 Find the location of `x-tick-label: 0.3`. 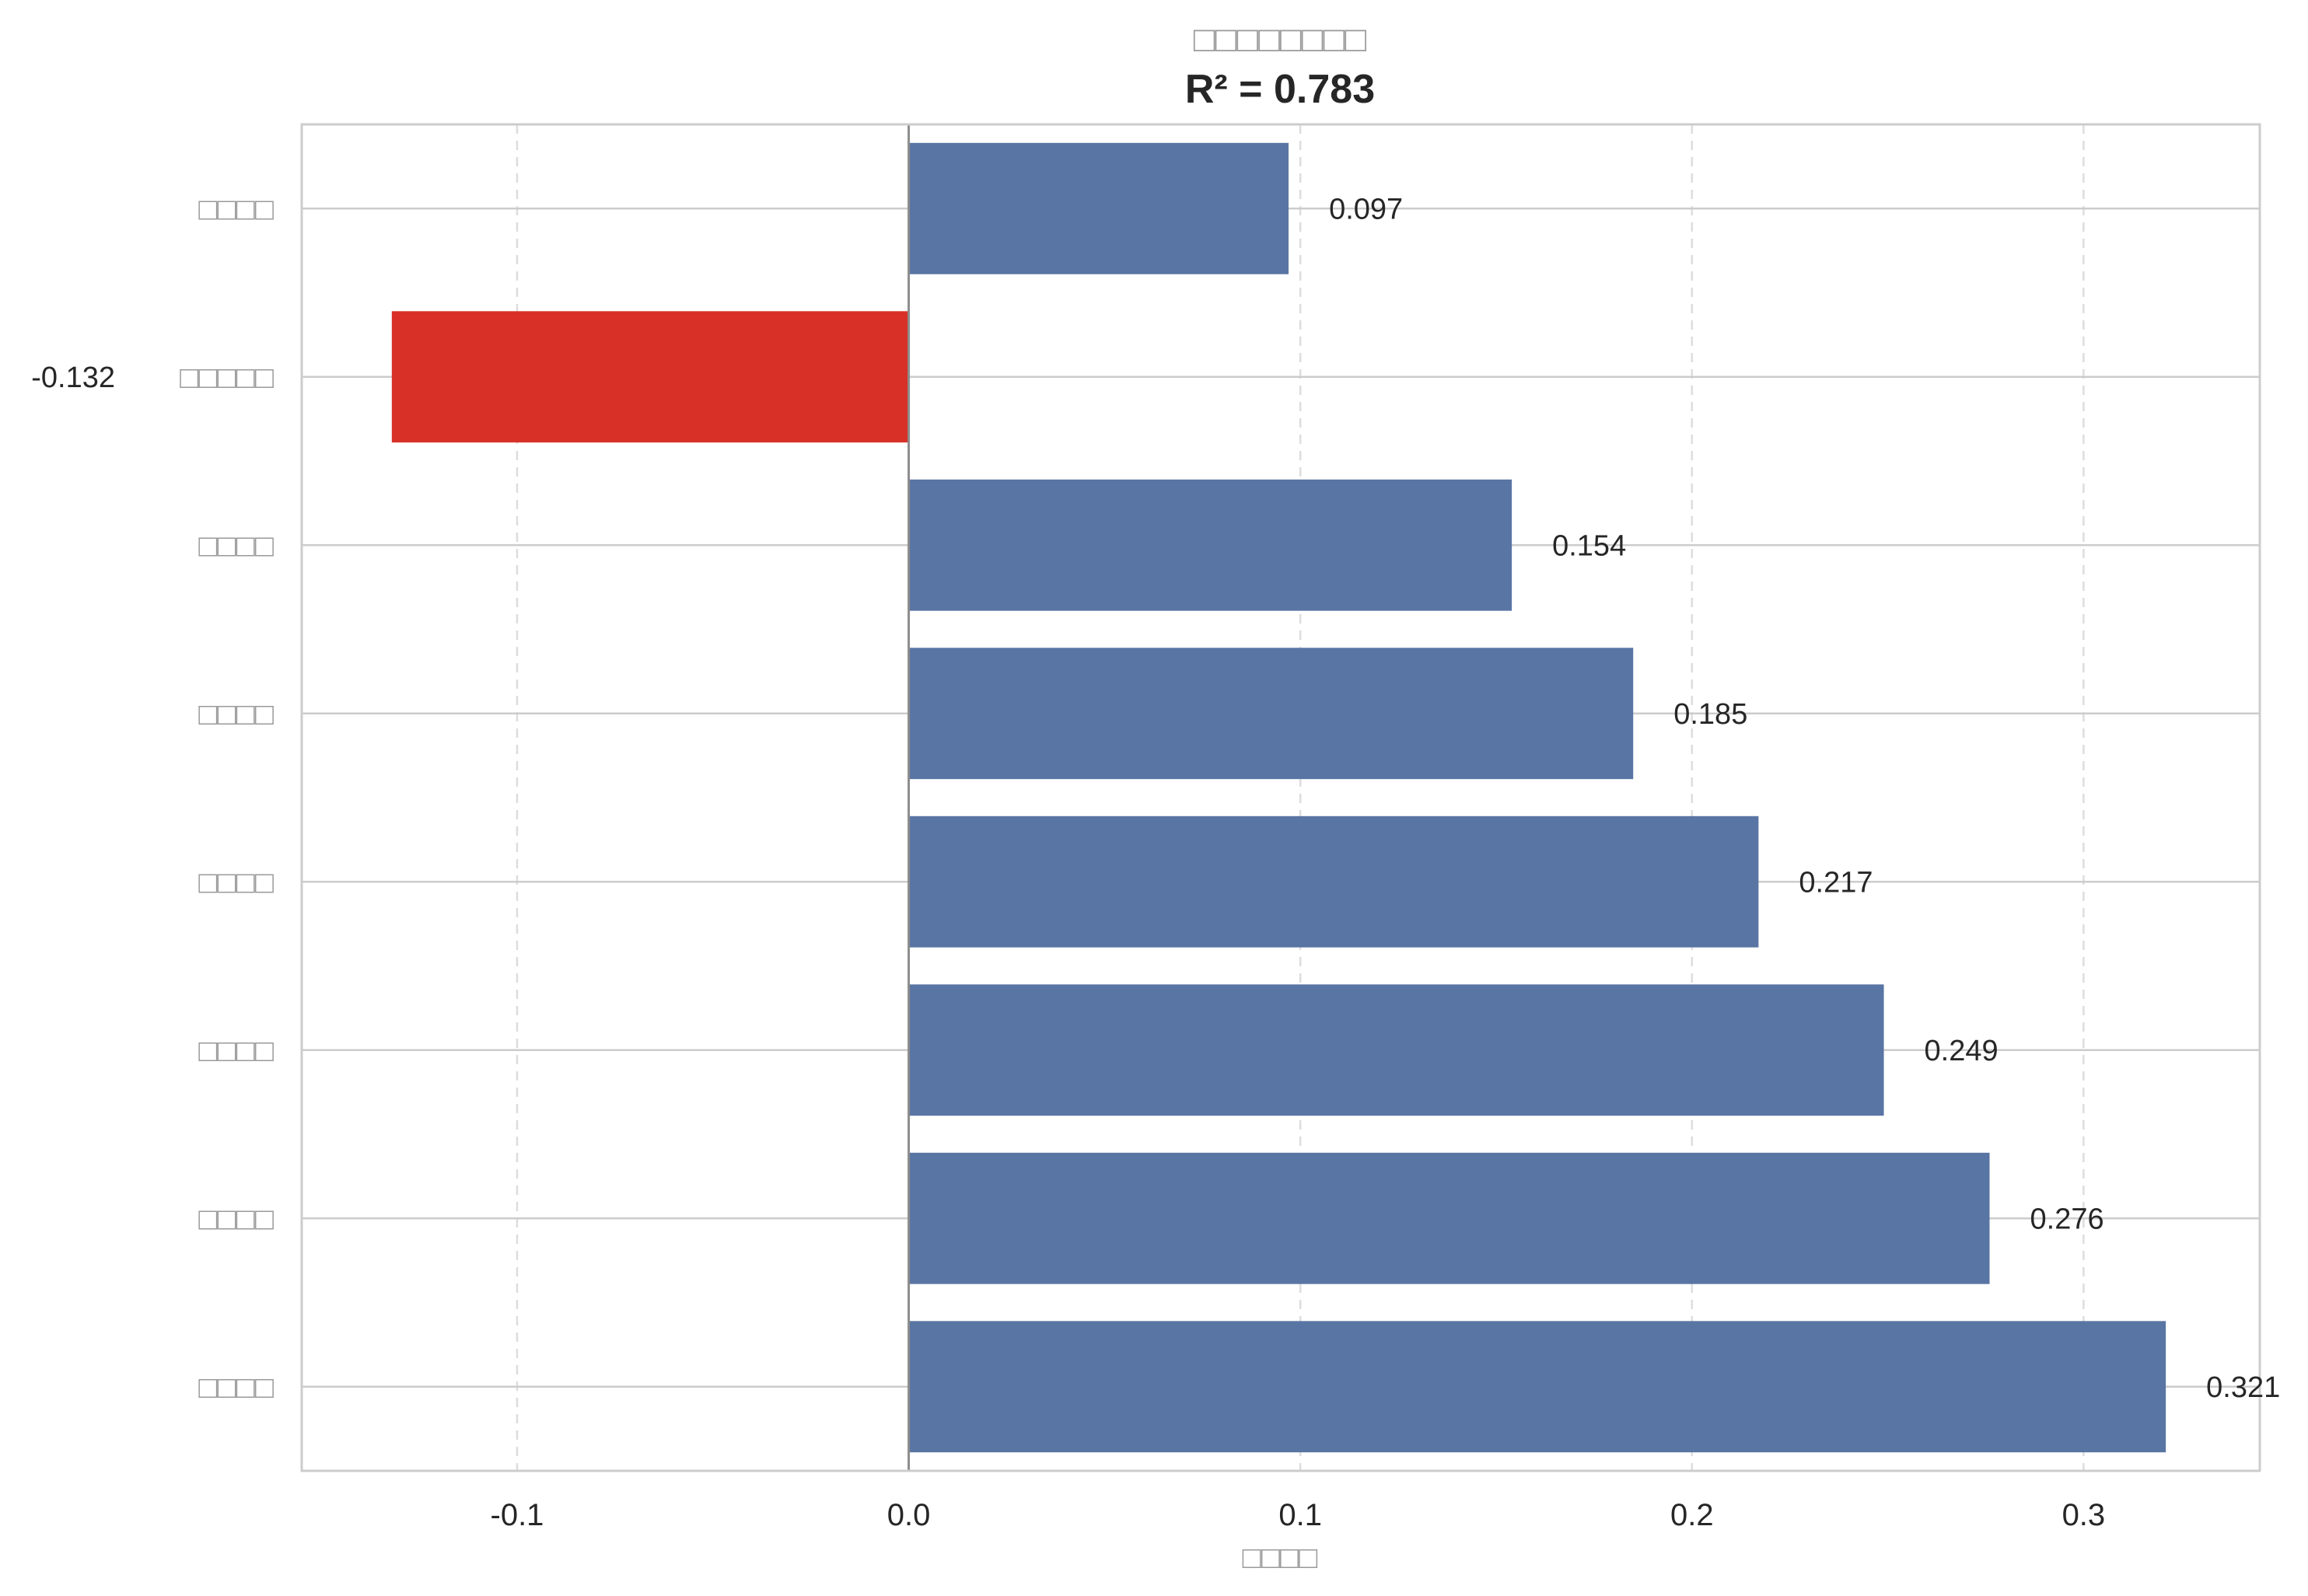

x-tick-label: 0.3 is located at coordinates (2084, 1515).